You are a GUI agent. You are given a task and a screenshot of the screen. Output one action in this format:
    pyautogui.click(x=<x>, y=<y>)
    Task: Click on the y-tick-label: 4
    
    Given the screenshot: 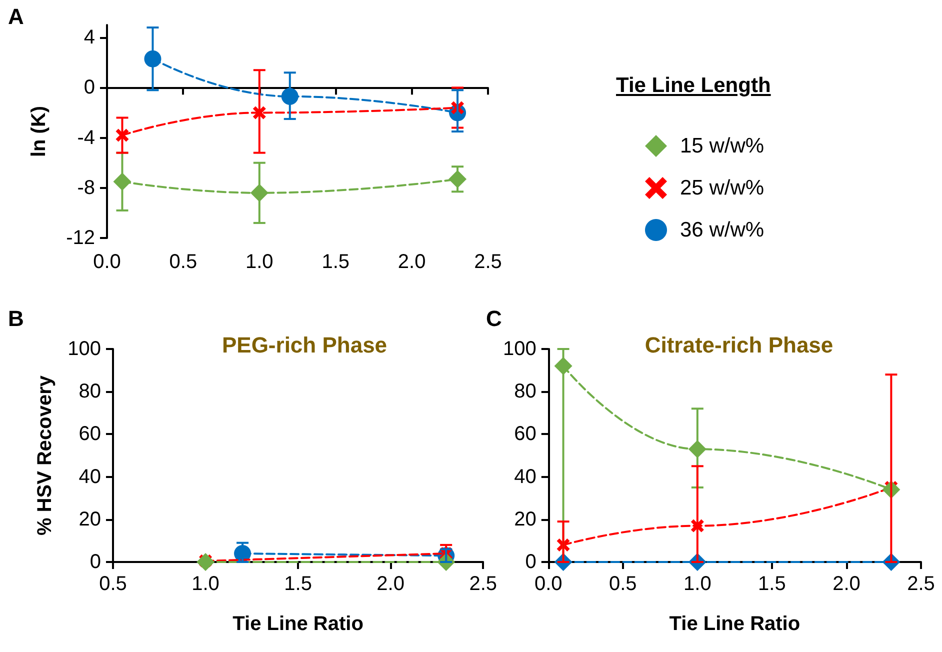 What is the action you would take?
    pyautogui.click(x=89, y=37)
    